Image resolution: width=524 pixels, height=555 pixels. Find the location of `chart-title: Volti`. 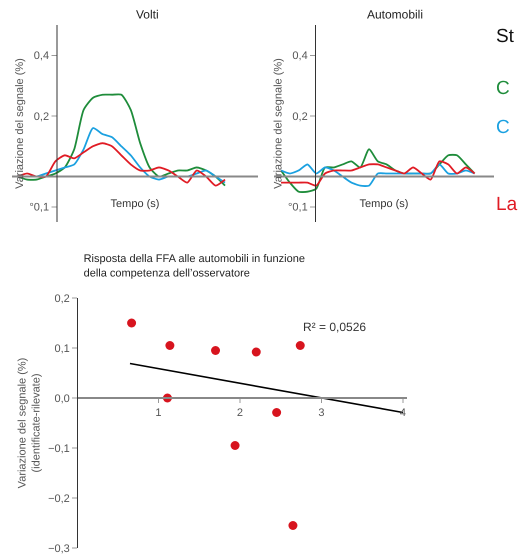

chart-title: Volti is located at coordinates (147, 14).